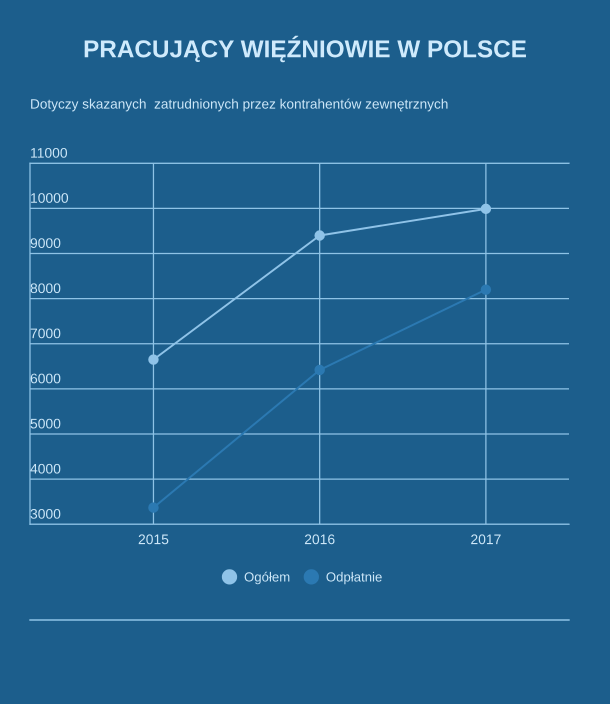 The height and width of the screenshot is (704, 610). I want to click on y-tick-label: 10000, so click(49, 198).